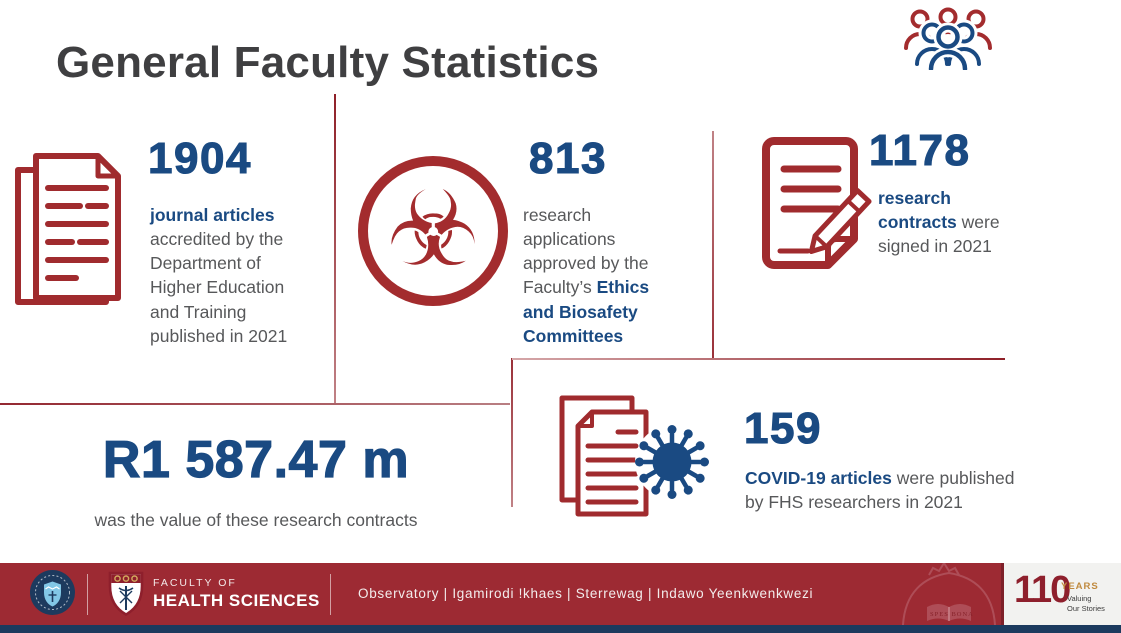 Image resolution: width=1121 pixels, height=633 pixels. What do you see at coordinates (52, 592) in the screenshot?
I see `uct-crest-seal-logo` at bounding box center [52, 592].